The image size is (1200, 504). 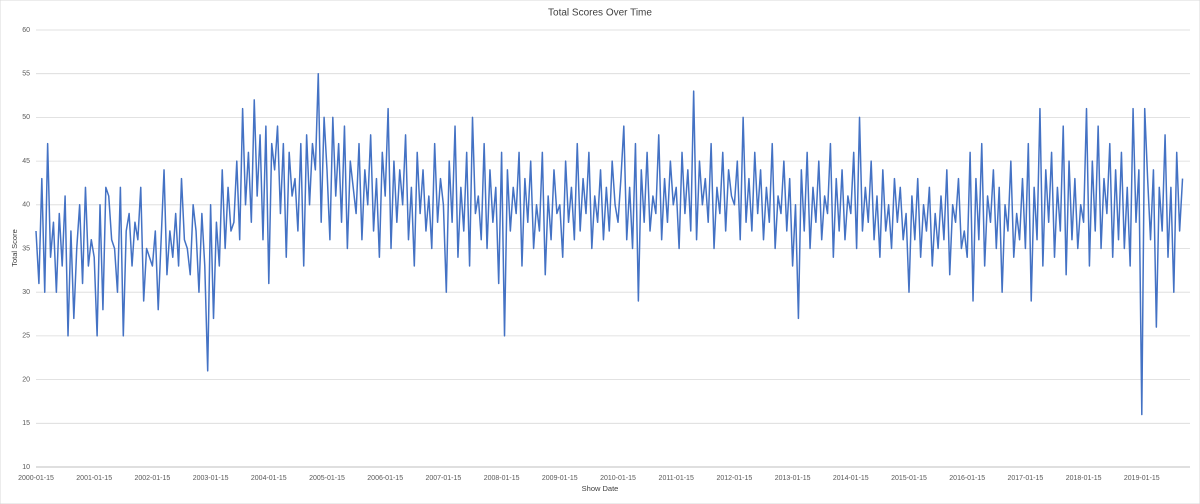 I want to click on y-tick-label: 15, so click(x=26, y=423).